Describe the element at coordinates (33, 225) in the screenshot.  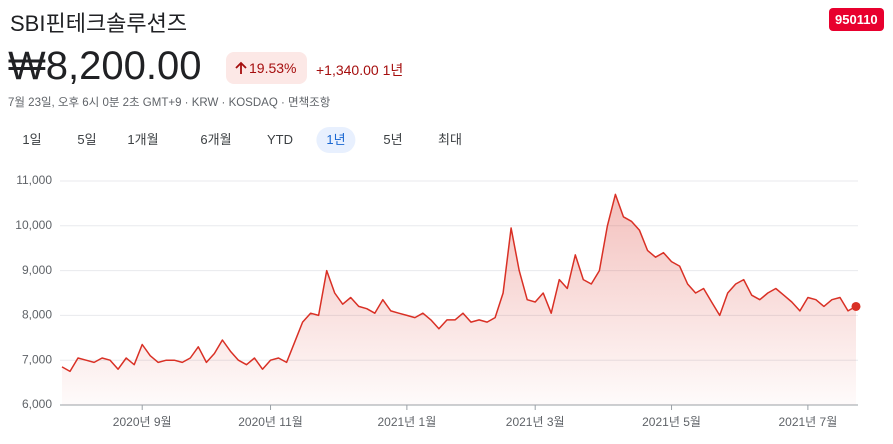
I see `y-tick-label: 10,000` at that location.